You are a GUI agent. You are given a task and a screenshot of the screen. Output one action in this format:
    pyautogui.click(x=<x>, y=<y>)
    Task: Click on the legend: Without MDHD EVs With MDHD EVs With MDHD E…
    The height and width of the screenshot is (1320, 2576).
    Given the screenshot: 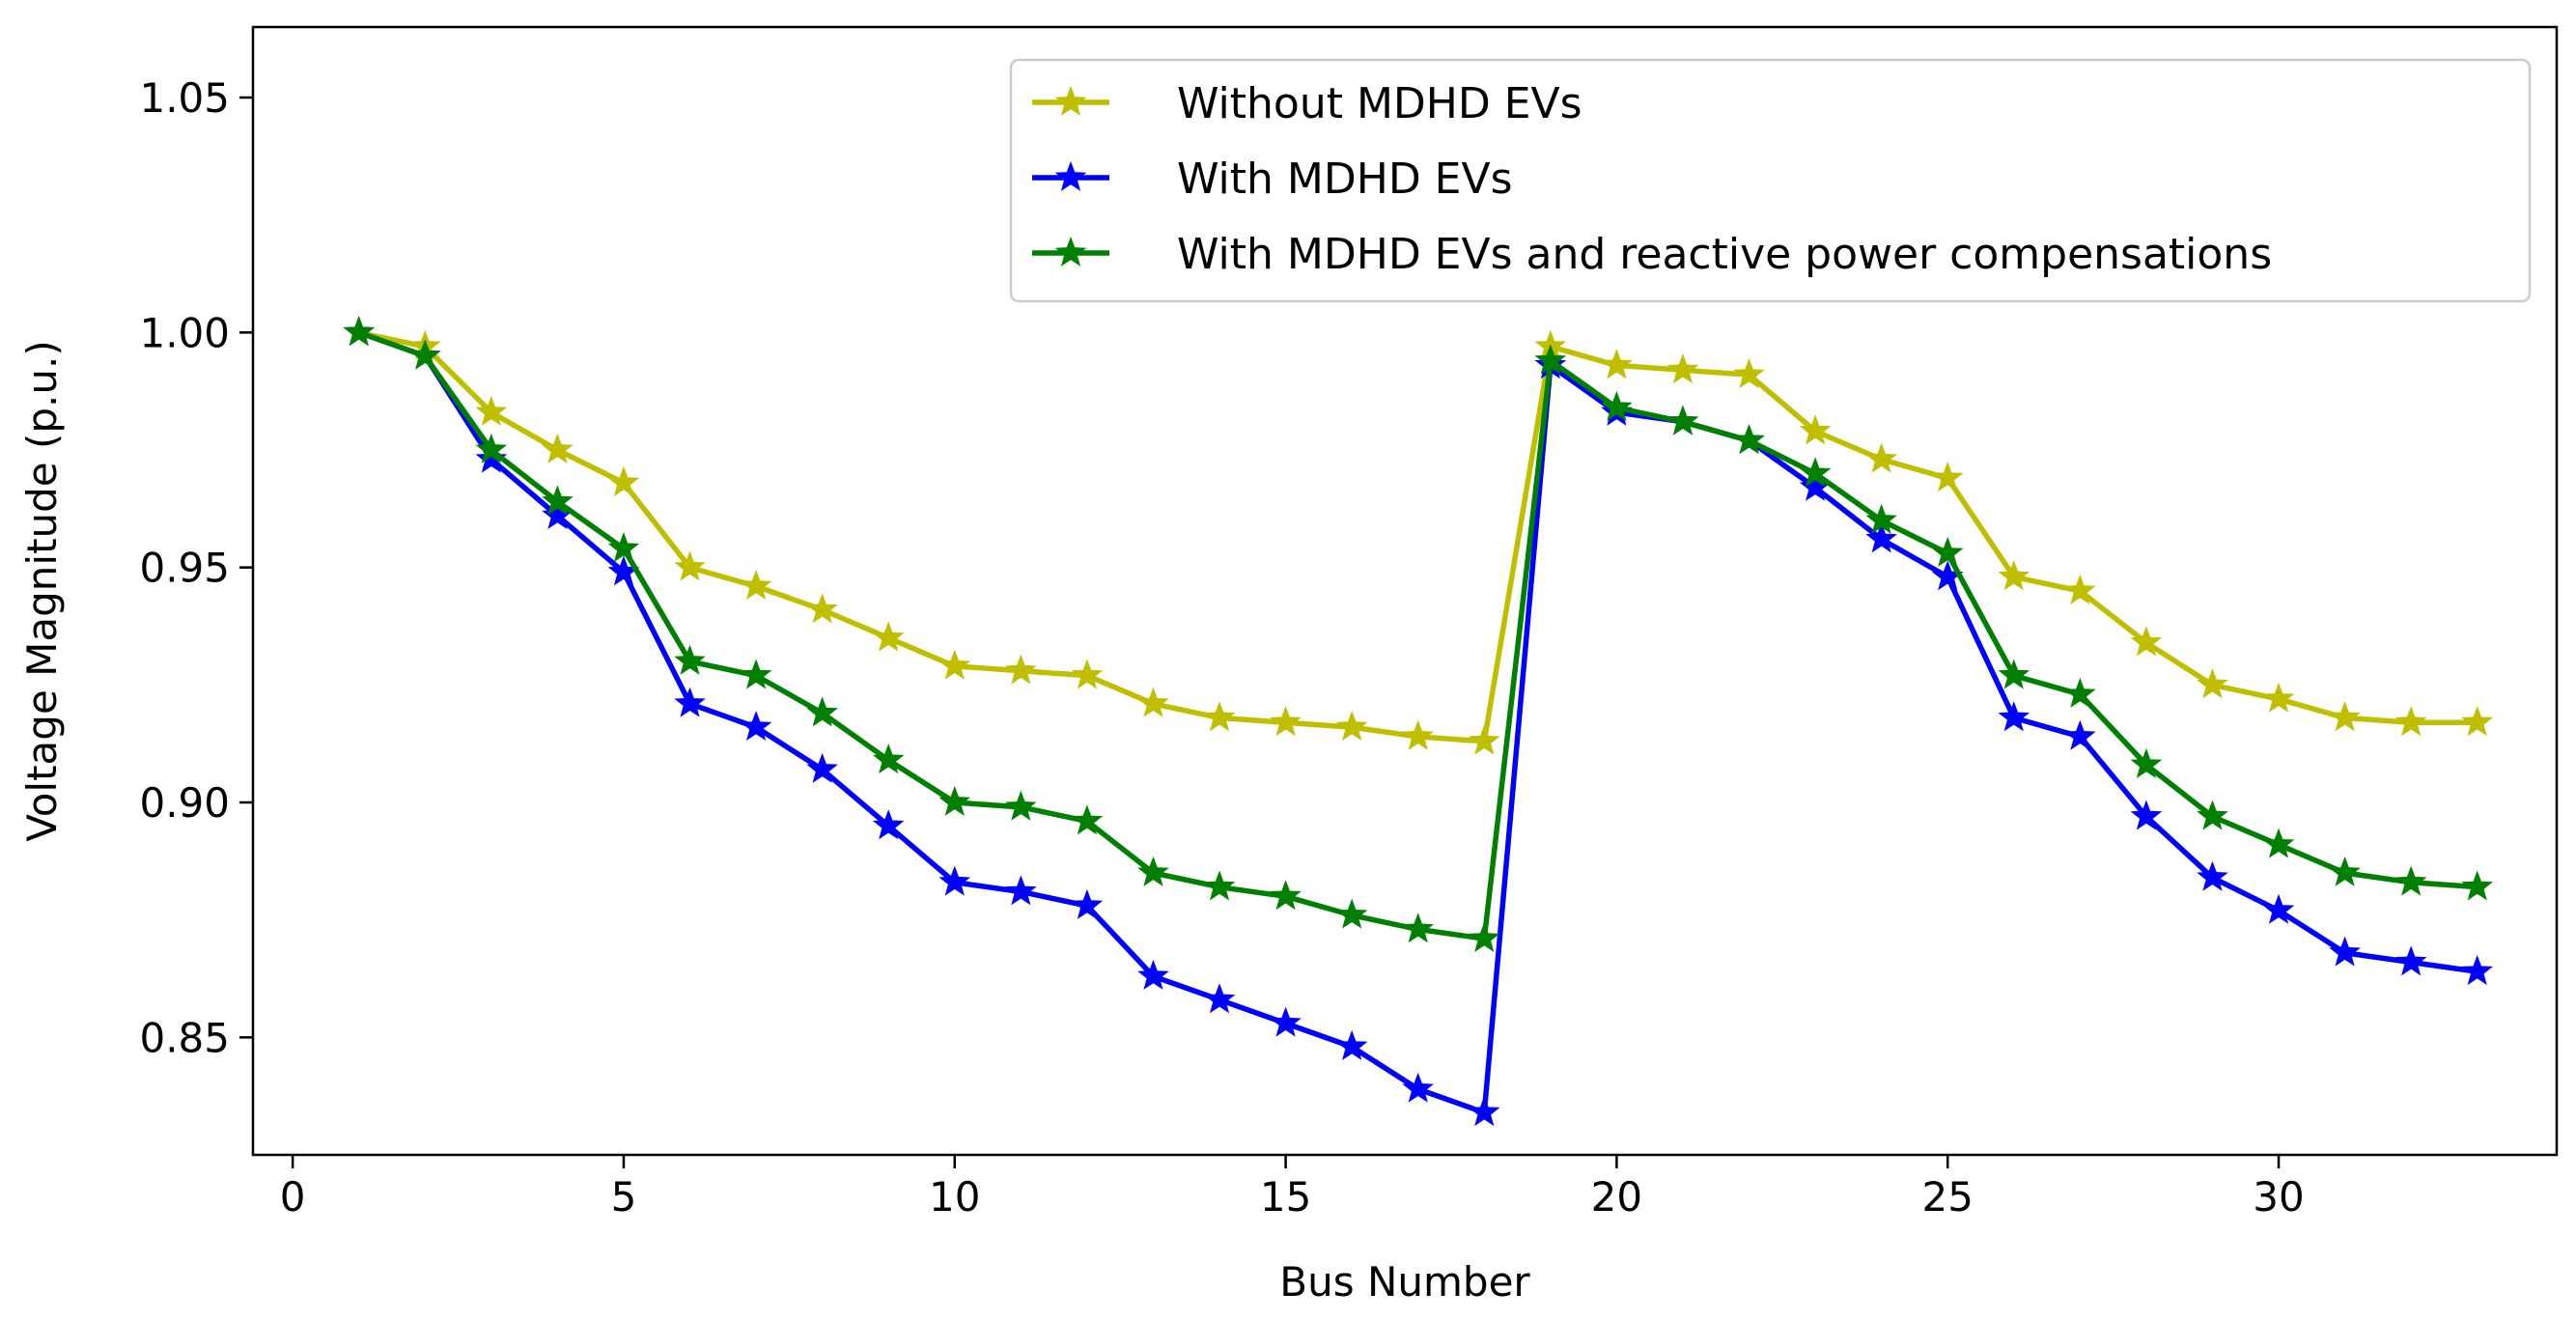 What is the action you would take?
    pyautogui.click(x=1771, y=180)
    